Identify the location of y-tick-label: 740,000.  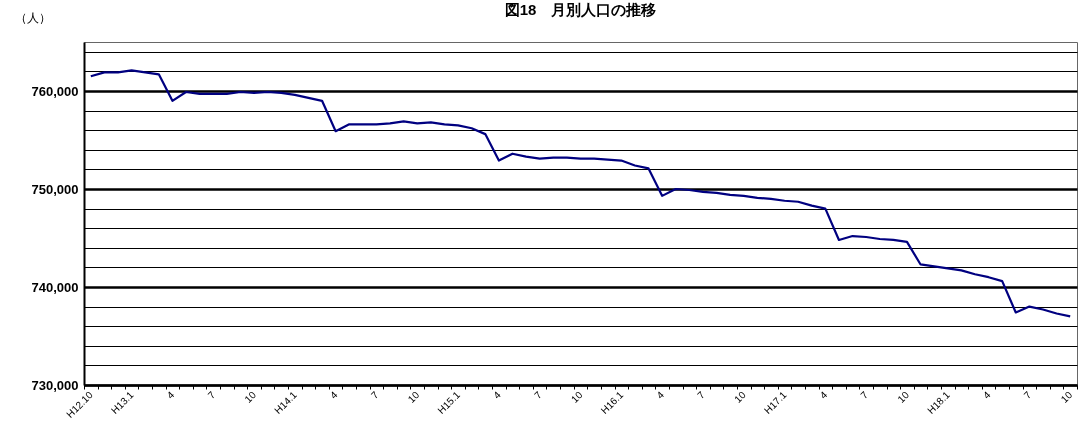
(55, 287).